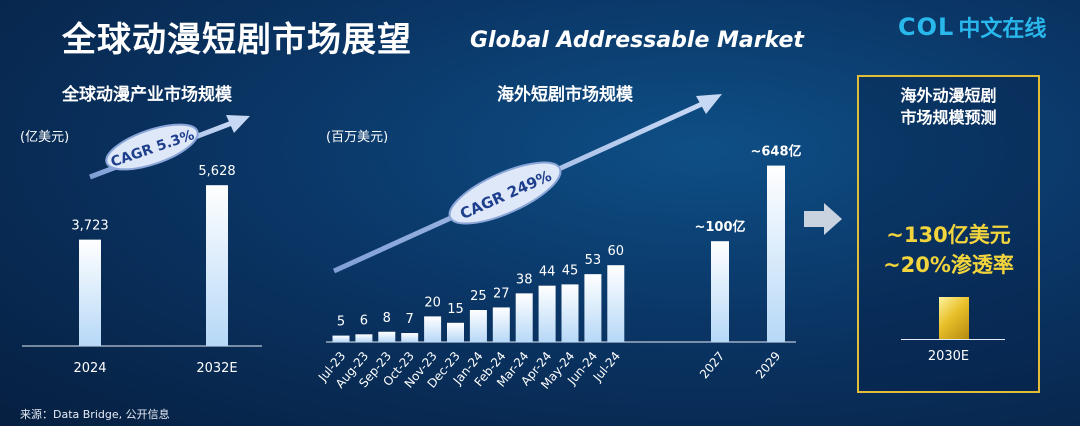  I want to click on chart1-category-label: 2024, so click(89, 368).